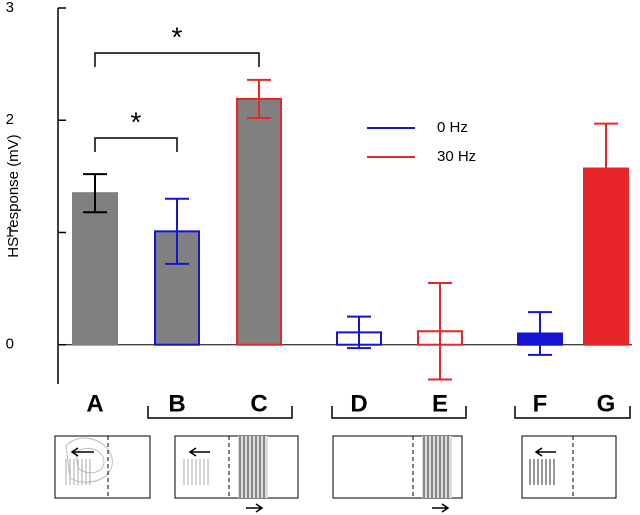 The height and width of the screenshot is (515, 640). What do you see at coordinates (358, 403) in the screenshot?
I see `category-label: D` at bounding box center [358, 403].